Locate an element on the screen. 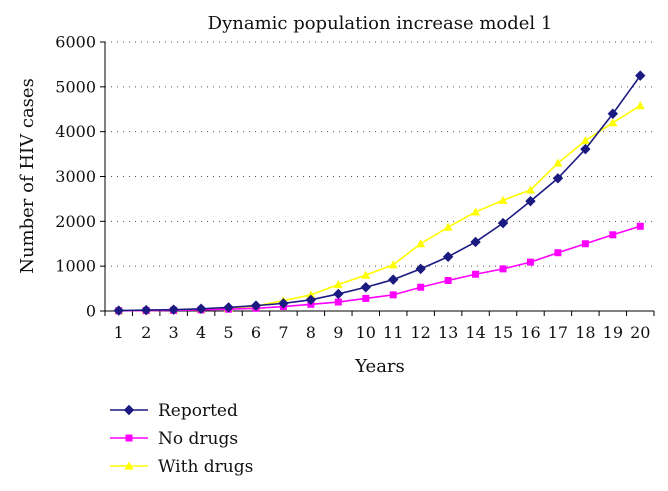 The width and height of the screenshot is (668, 491). y-tick-label: 4000 is located at coordinates (75, 131).